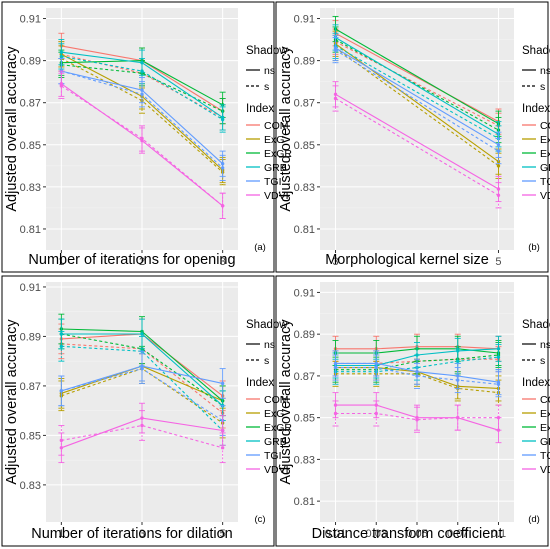 This screenshot has height=549, width=550. What do you see at coordinates (131, 260) in the screenshot?
I see `x-axis-title: Number of iterations for opening` at bounding box center [131, 260].